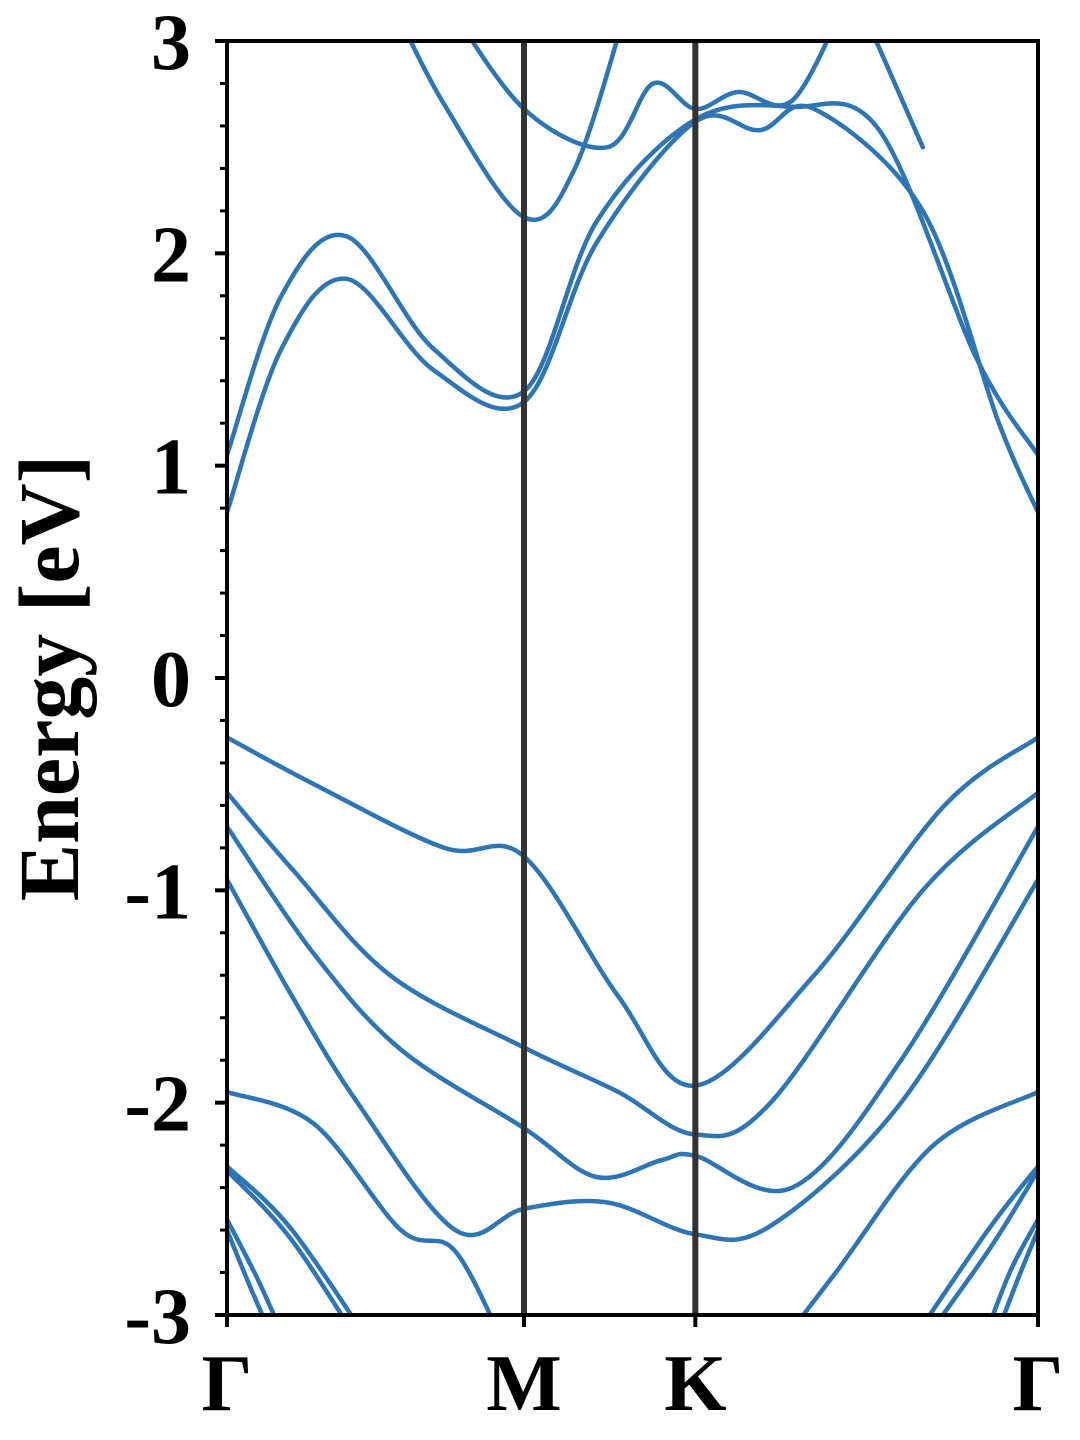  Describe the element at coordinates (157, 892) in the screenshot. I see `y-tick-label: -1` at that location.